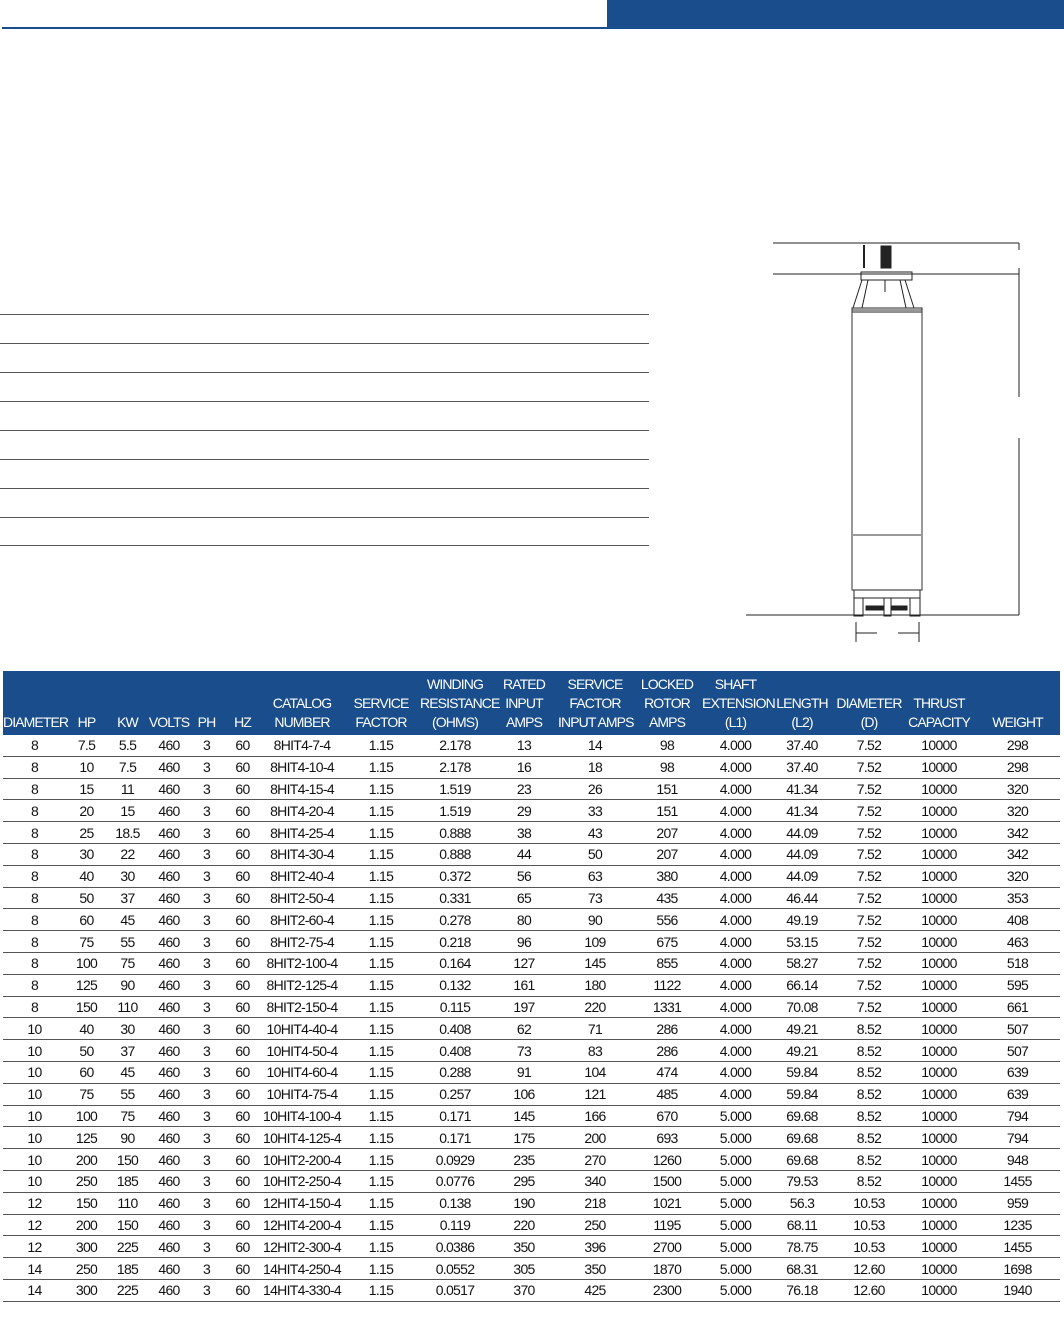  Describe the element at coordinates (735, 1138) in the screenshot. I see `table-cell: 5.000` at that location.